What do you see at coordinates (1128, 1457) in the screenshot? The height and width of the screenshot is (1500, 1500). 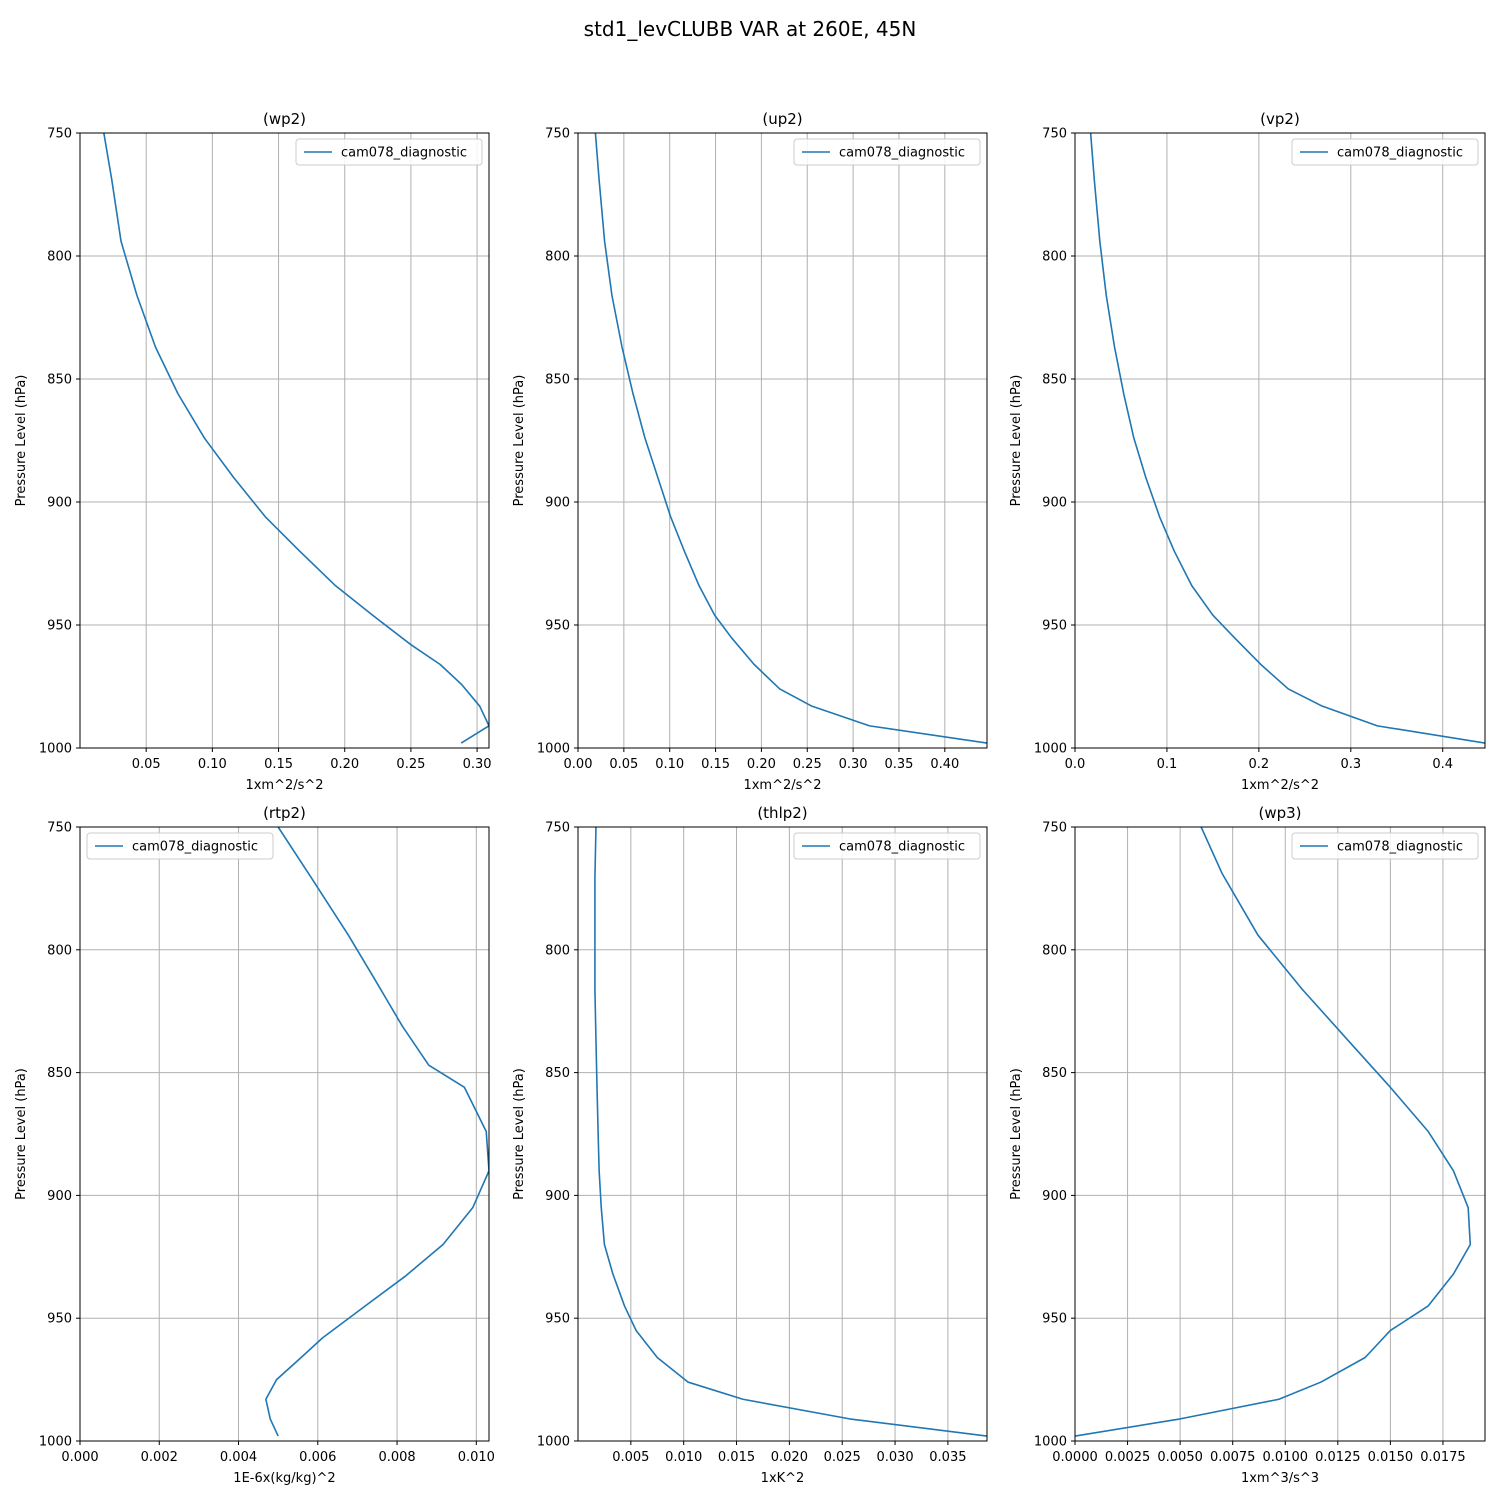 I see `x-tick-label: 0.0025` at bounding box center [1128, 1457].